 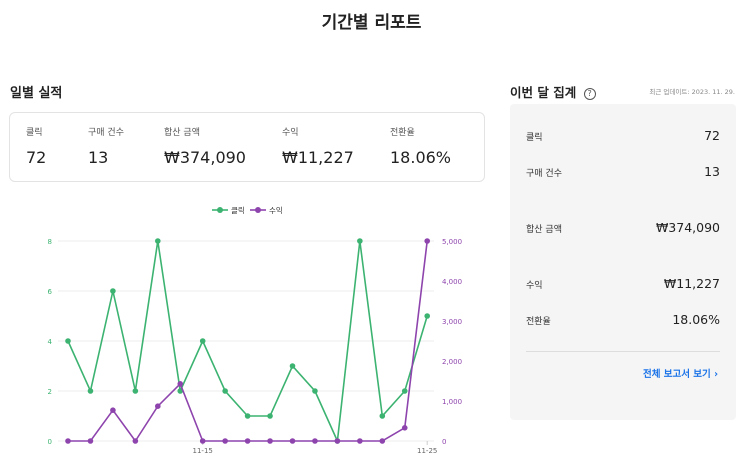 I want to click on y-left-tick-label: 6, so click(x=50, y=292).